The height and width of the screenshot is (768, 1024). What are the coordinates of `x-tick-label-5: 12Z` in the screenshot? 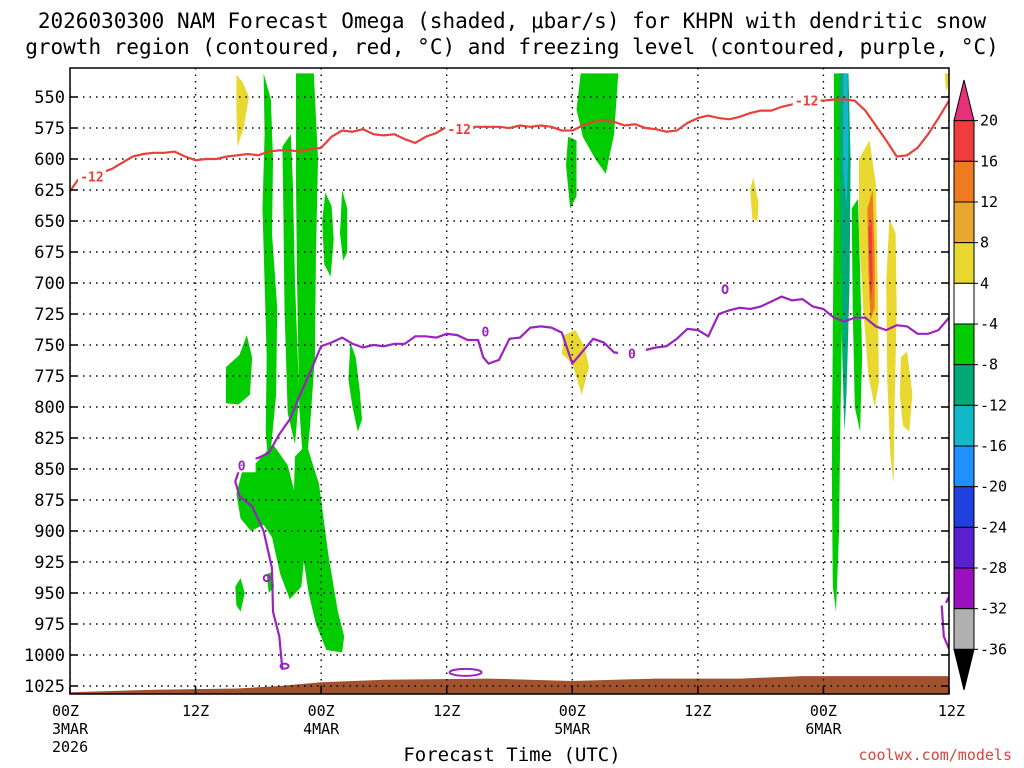 It's located at (697, 711).